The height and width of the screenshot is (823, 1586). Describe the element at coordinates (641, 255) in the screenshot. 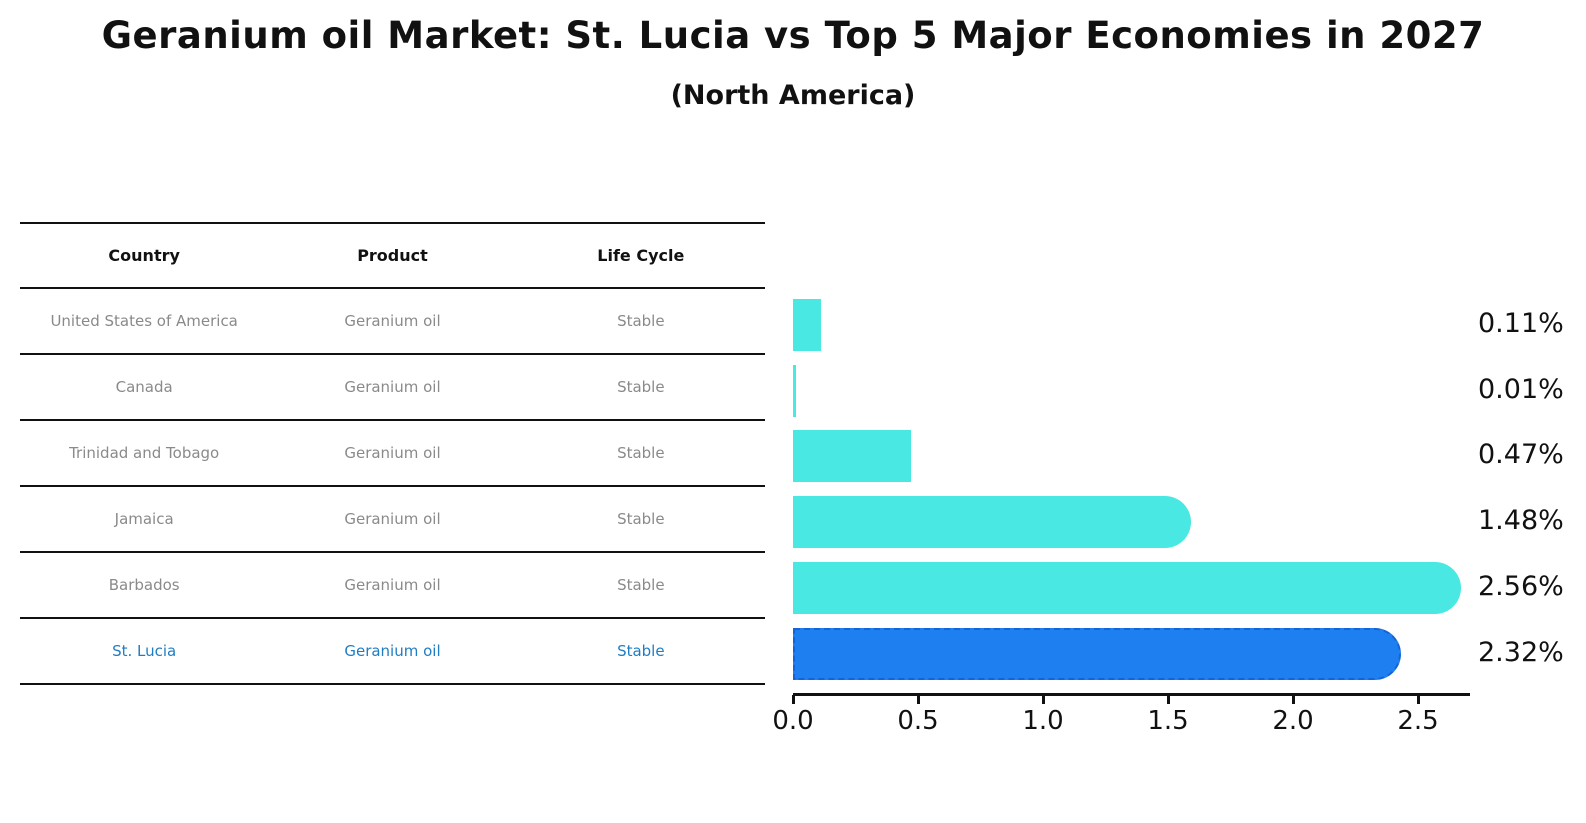

I see `table-header-lifecycle: Life Cycle` at that location.